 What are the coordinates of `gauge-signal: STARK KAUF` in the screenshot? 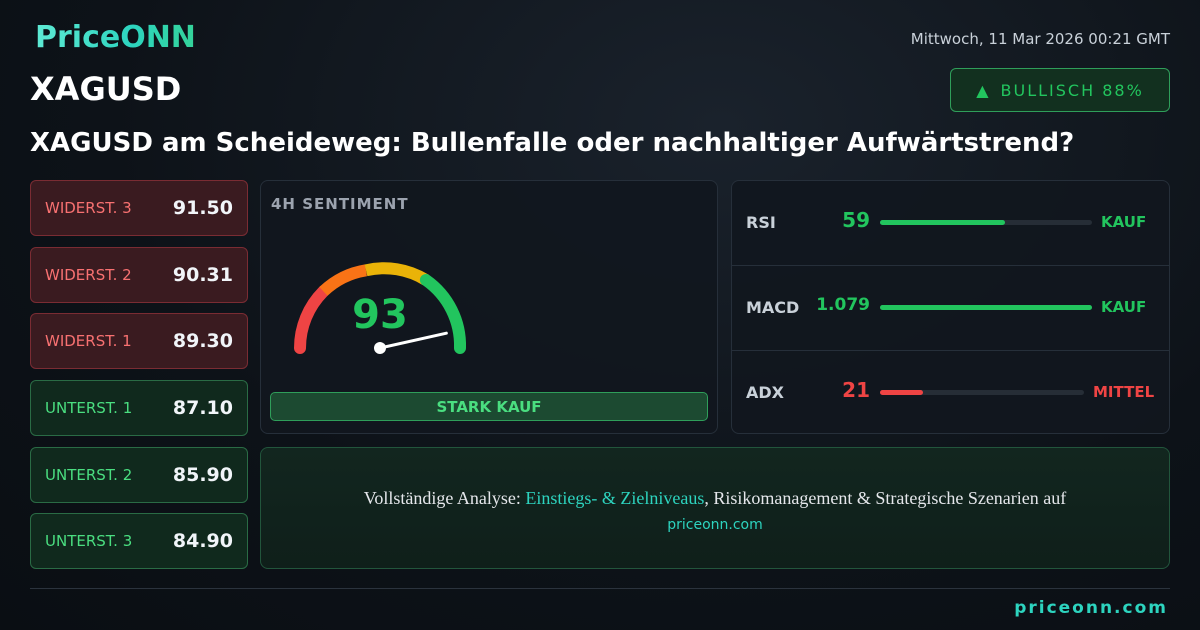 It's located at (489, 406).